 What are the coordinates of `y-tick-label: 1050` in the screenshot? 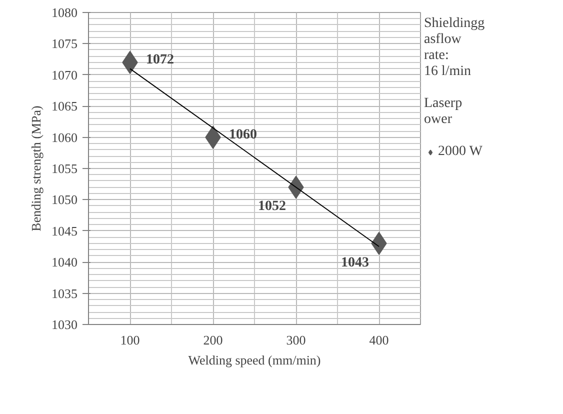 It's located at (65, 200).